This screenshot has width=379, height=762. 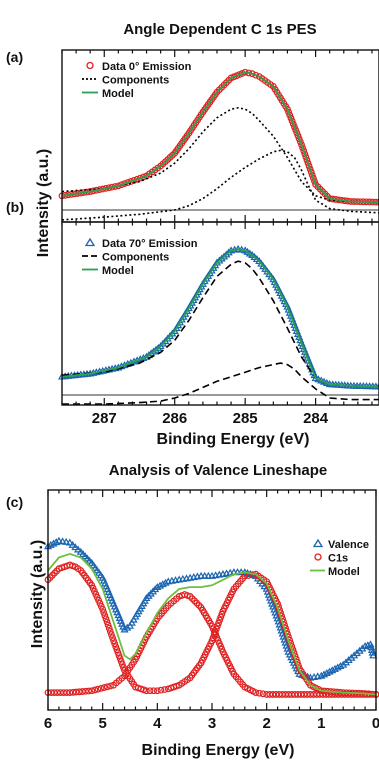 I want to click on legend-label: Valence, so click(x=348, y=545).